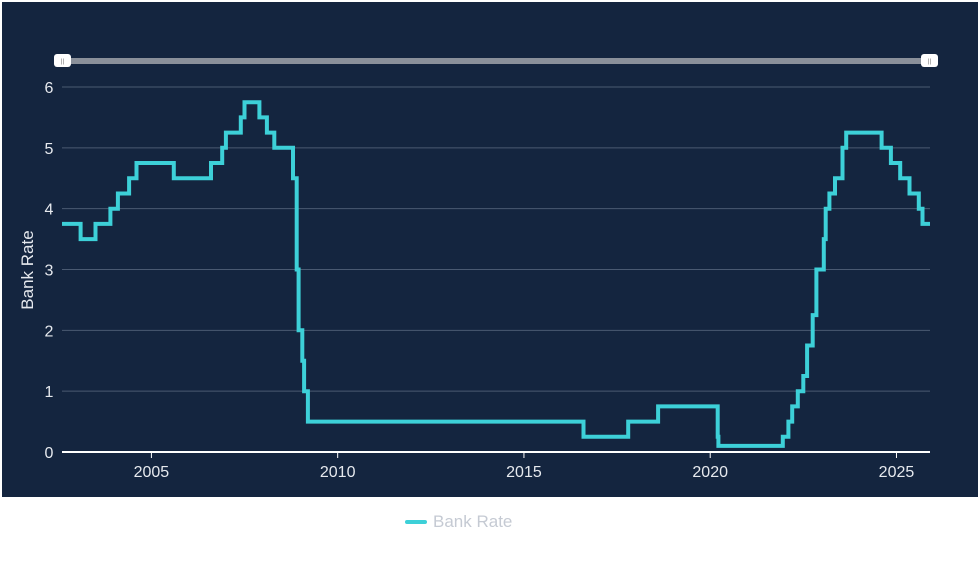  I want to click on y-tick-label: 3, so click(49, 271).